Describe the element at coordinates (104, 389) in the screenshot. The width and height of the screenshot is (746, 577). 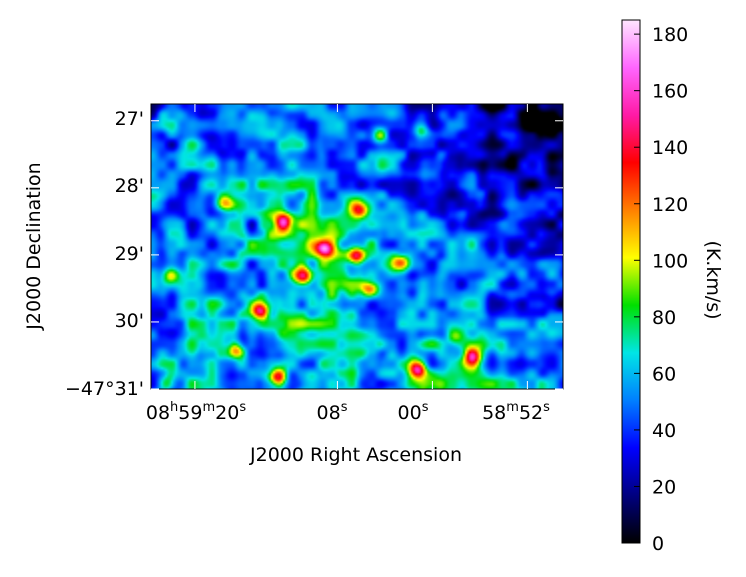
I see `y-tick-label-4: −47°31'` at that location.